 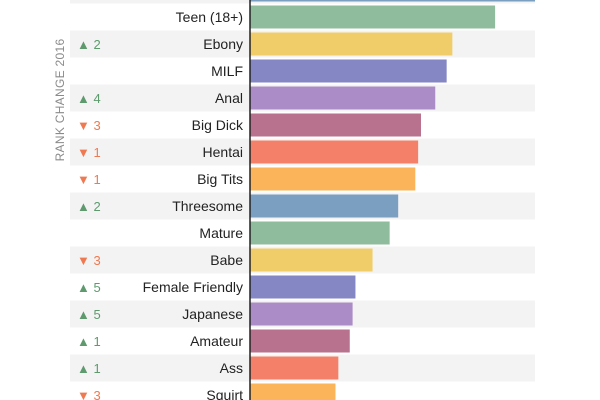 What do you see at coordinates (335, 125) in the screenshot?
I see `bar-big-dick` at bounding box center [335, 125].